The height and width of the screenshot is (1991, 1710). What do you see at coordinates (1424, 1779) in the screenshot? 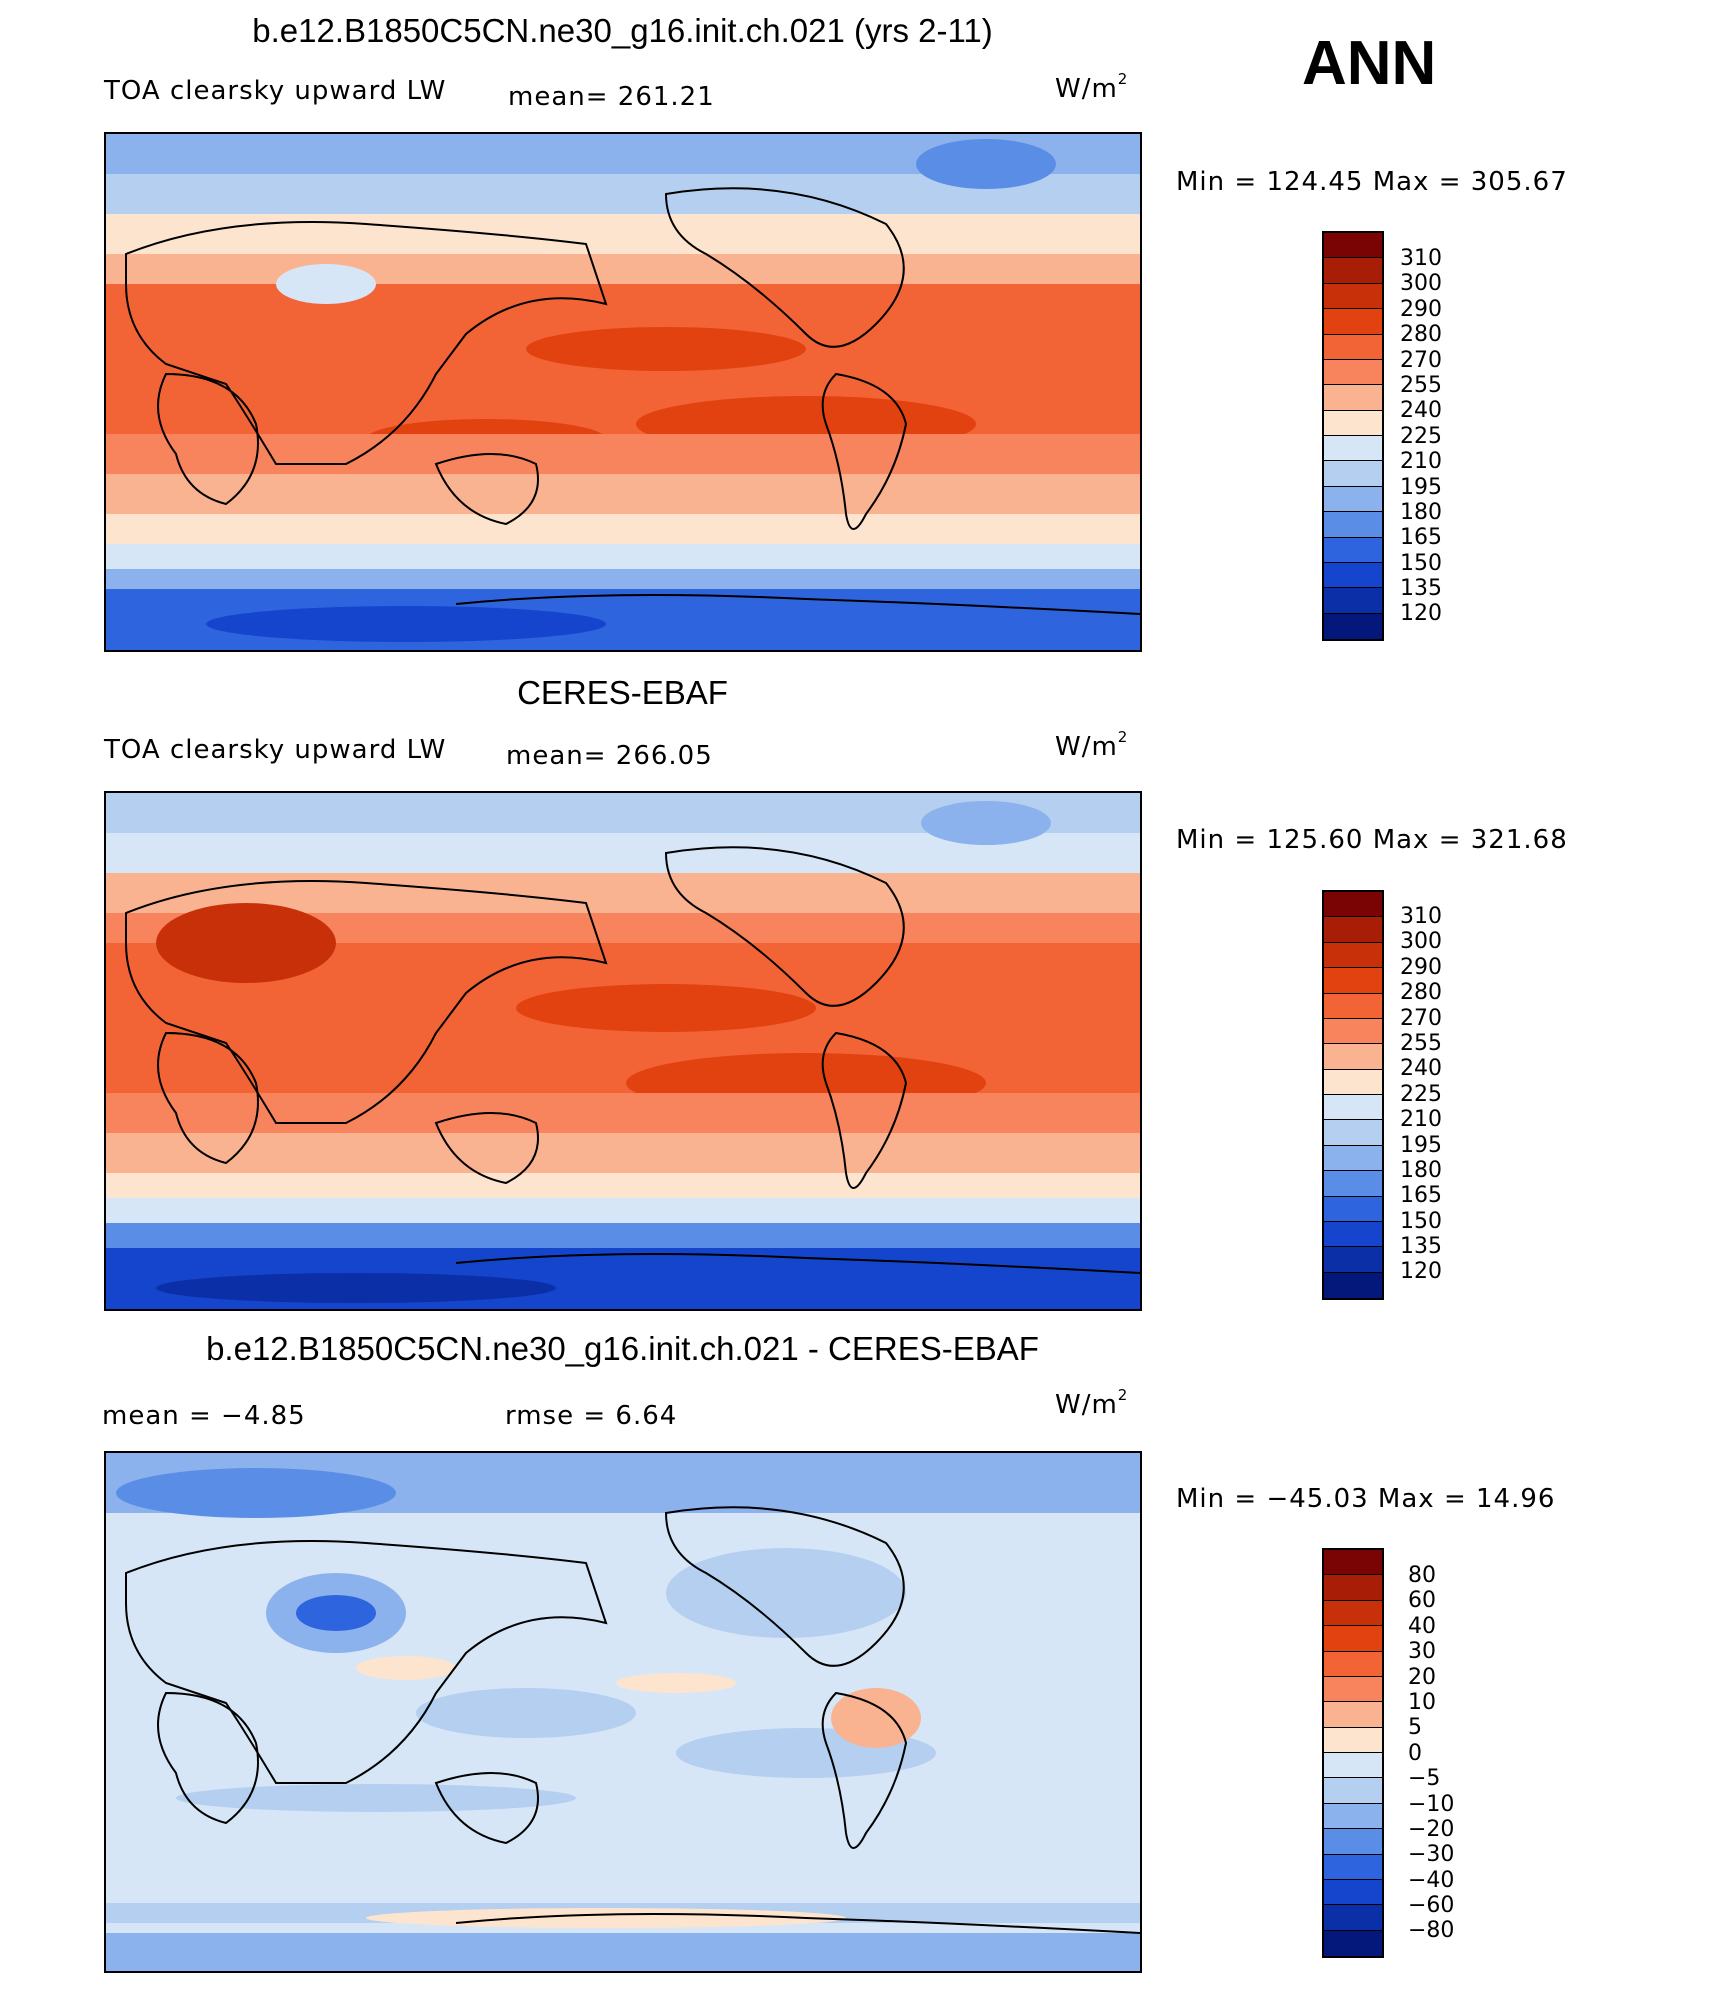
I see `colorbar-tick-label: −5` at bounding box center [1424, 1779].